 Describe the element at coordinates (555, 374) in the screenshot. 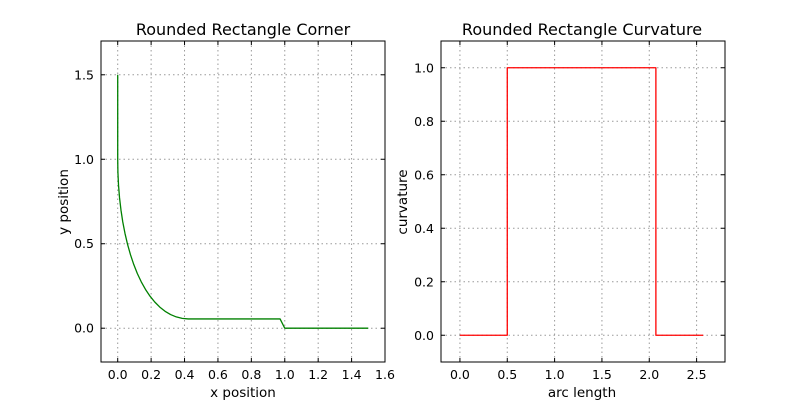

I see `curvature-x-tick-label: 1.0` at that location.